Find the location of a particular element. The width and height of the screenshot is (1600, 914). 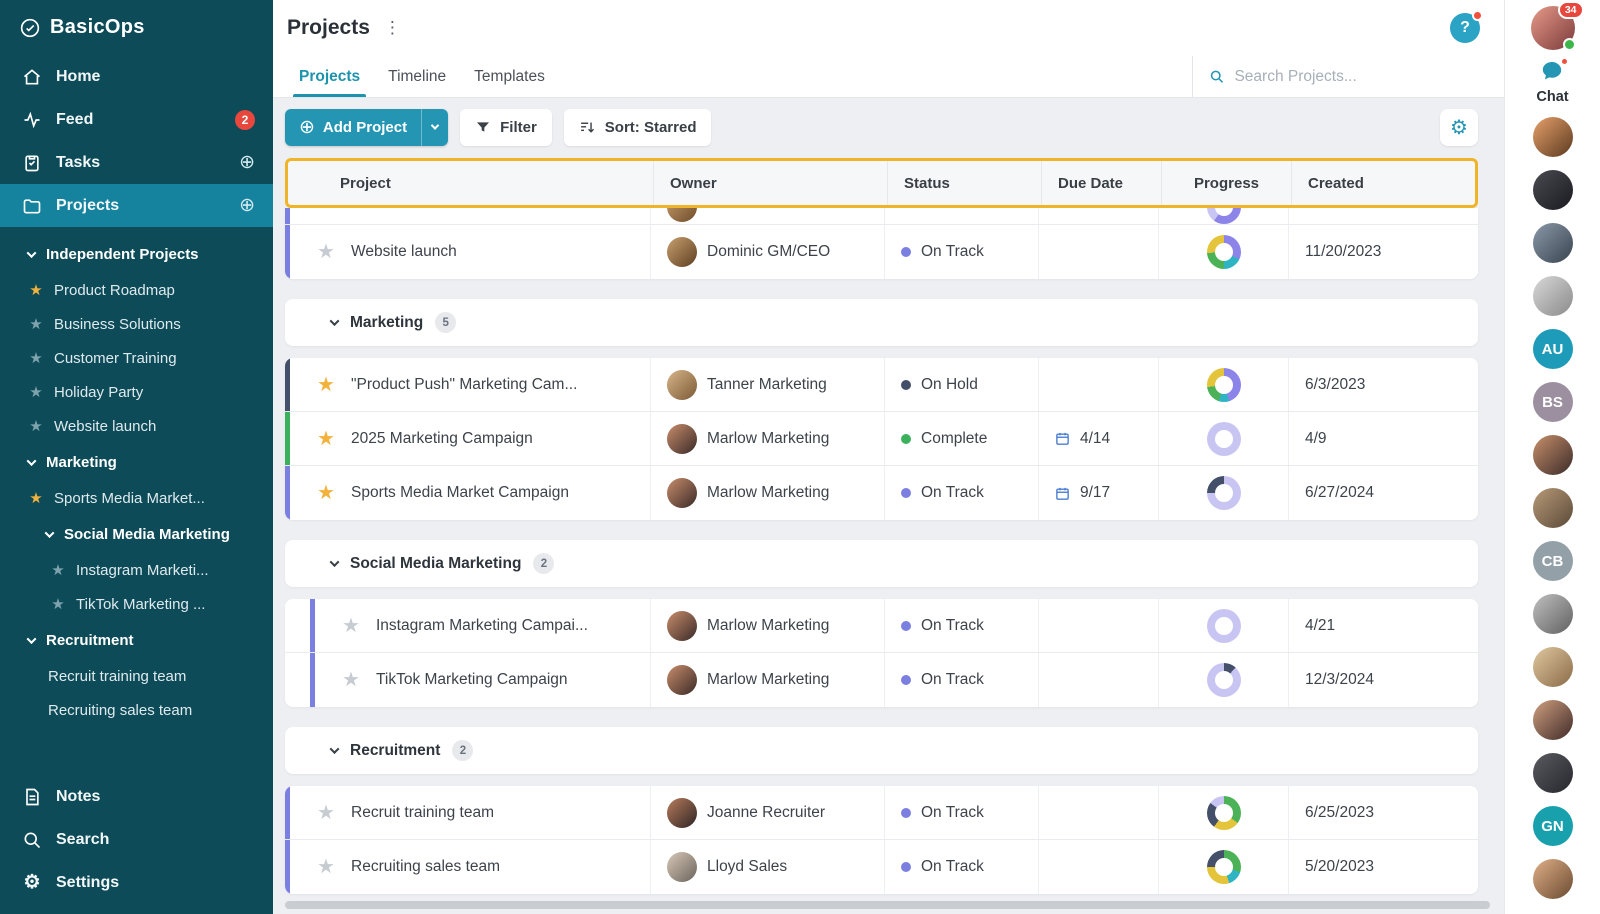

team-avatar: AU is located at coordinates (1552, 349).